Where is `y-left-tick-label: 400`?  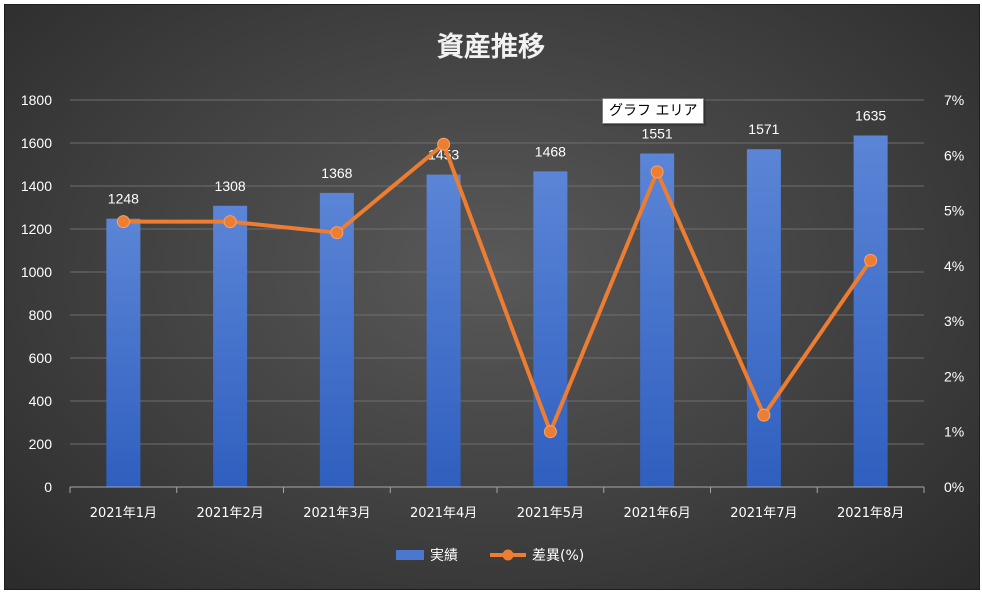
y-left-tick-label: 400 is located at coordinates (41, 401).